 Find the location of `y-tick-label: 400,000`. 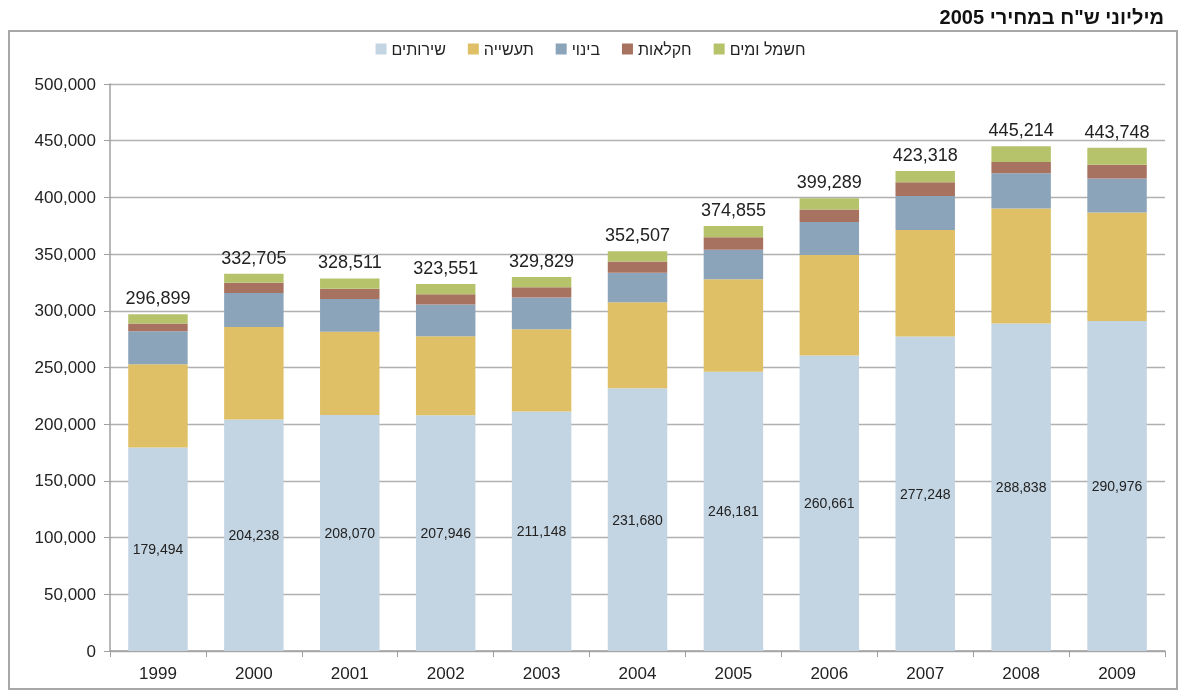

y-tick-label: 400,000 is located at coordinates (65, 197).